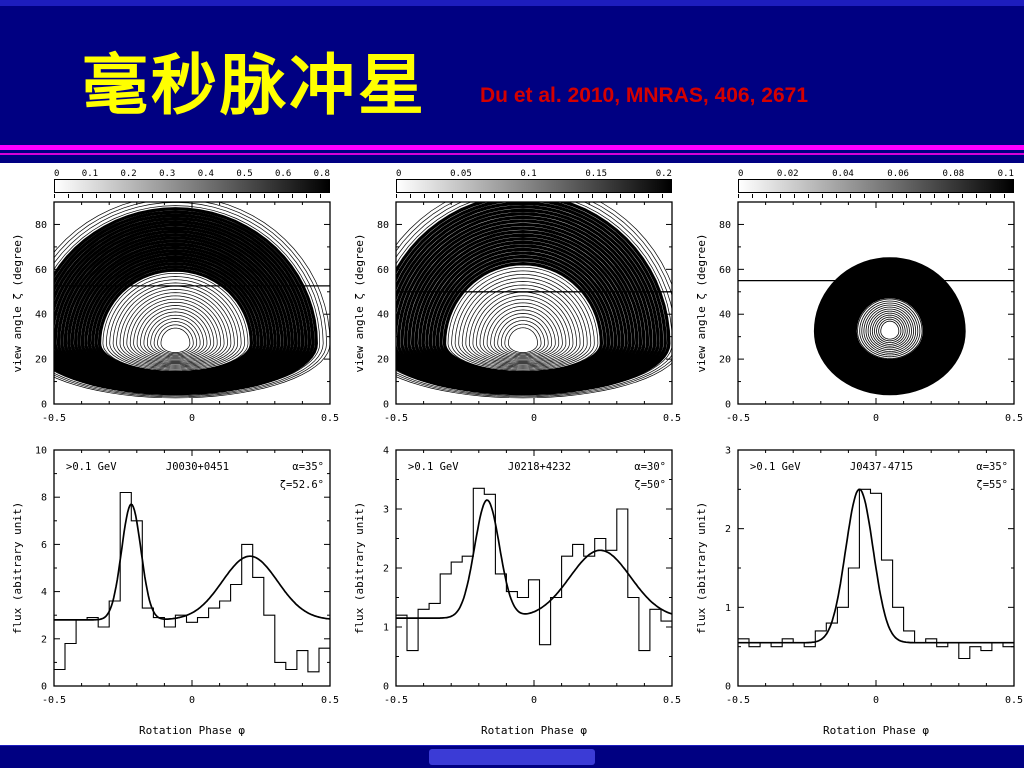 This screenshot has width=1024, height=768. Describe the element at coordinates (876, 173) in the screenshot. I see `colorbar-scale: 0 0.02 0.04 0.06 0.08 0.1` at that location.